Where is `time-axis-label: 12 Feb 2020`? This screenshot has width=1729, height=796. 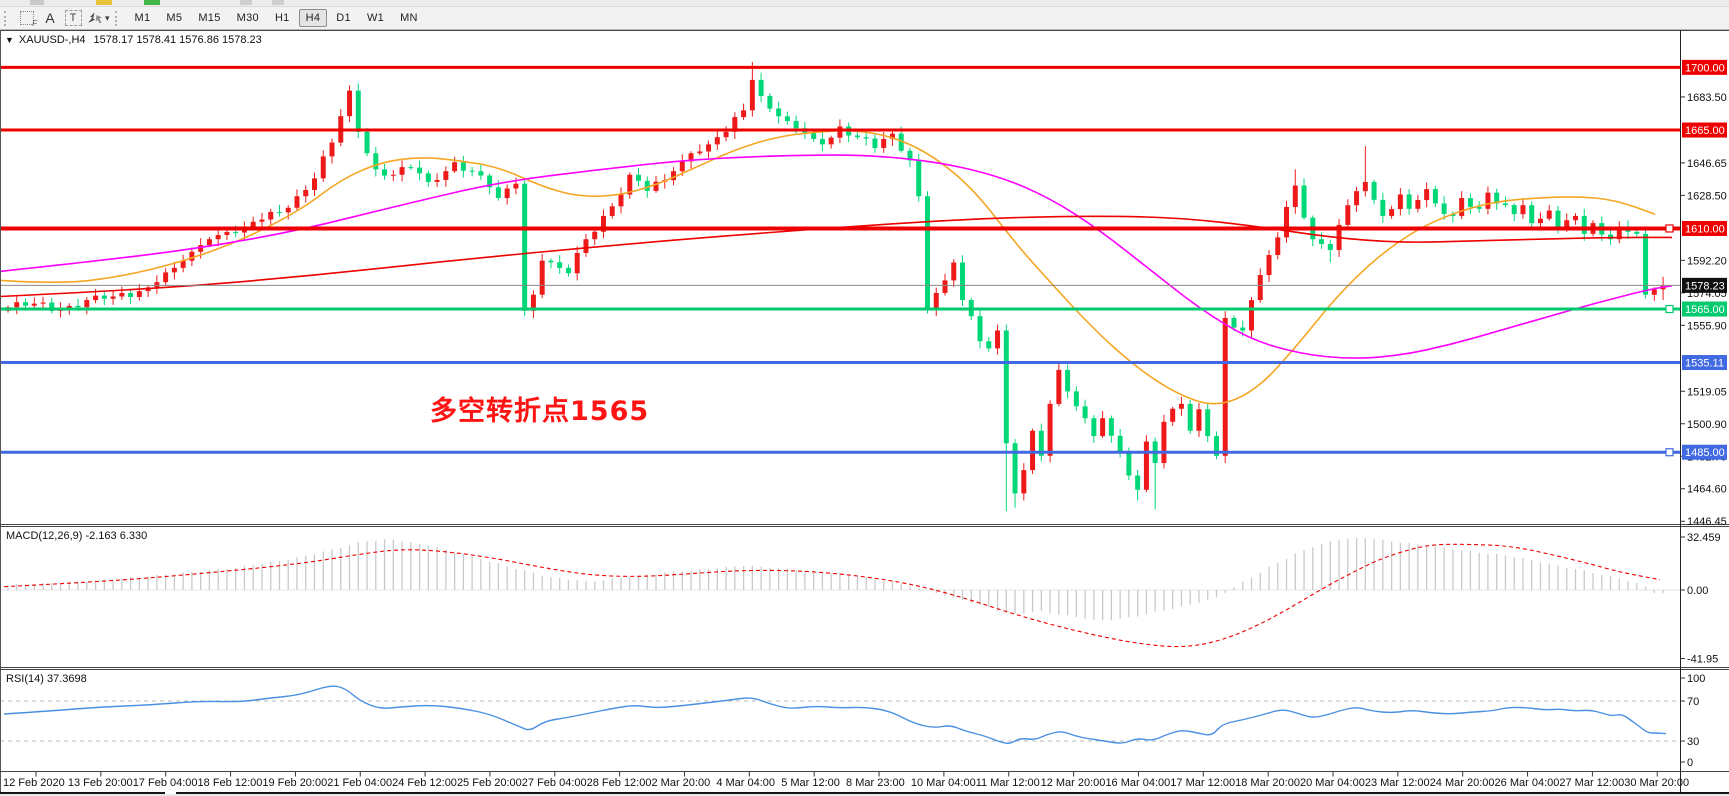 time-axis-label: 12 Feb 2020 is located at coordinates (34, 783).